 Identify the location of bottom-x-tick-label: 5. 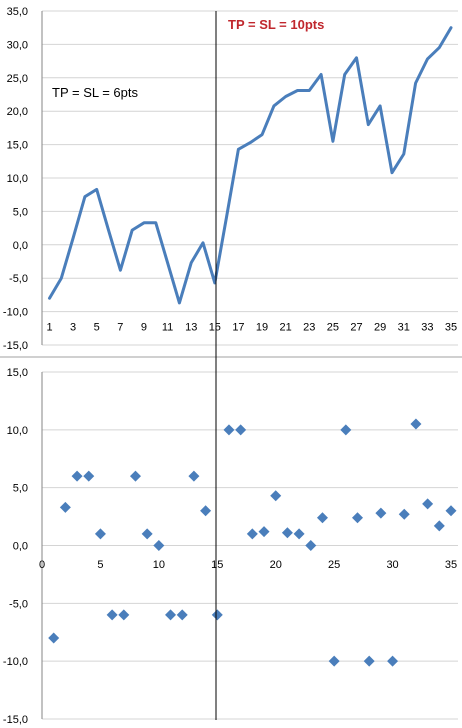
(100, 565).